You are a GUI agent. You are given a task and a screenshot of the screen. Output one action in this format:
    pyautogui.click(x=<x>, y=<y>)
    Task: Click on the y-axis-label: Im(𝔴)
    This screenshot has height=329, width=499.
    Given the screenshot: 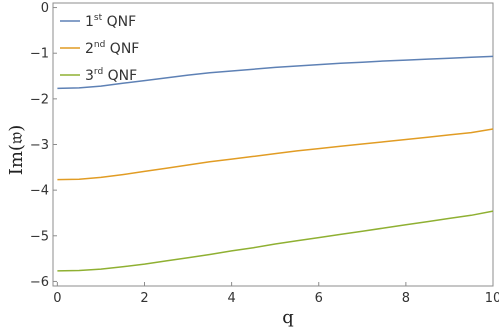 What is the action you would take?
    pyautogui.click(x=16, y=150)
    